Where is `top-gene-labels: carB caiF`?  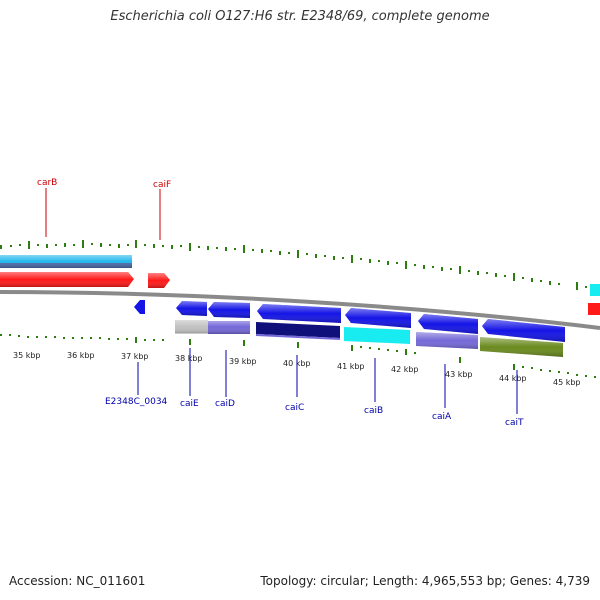 top-gene-labels: carB caiF is located at coordinates (104, 209).